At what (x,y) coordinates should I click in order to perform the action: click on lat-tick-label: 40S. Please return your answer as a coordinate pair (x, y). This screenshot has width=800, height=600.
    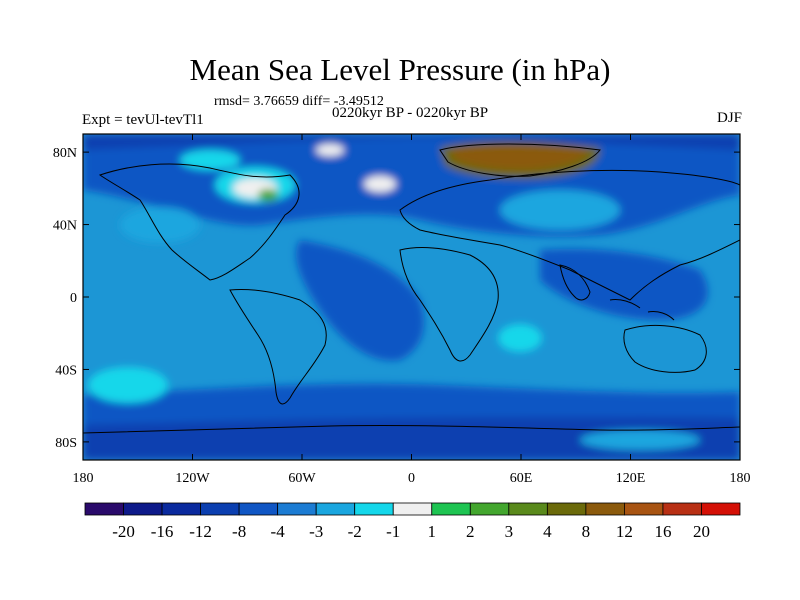
    Looking at the image, I should click on (66, 370).